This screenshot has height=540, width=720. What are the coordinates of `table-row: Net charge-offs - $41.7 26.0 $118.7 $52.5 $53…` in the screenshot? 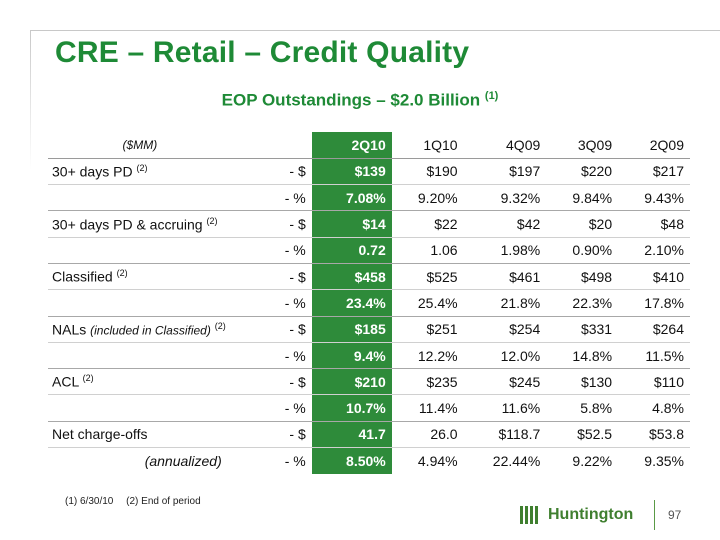 It's located at (369, 435).